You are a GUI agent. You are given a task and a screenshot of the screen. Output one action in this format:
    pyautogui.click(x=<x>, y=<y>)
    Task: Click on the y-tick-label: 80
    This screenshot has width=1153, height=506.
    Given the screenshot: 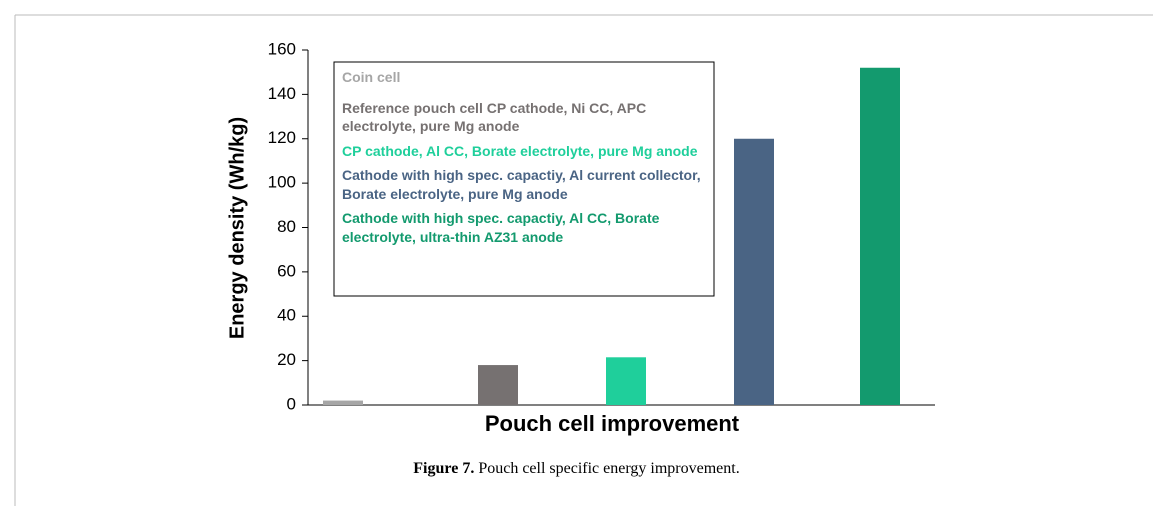 What is the action you would take?
    pyautogui.click(x=286, y=226)
    